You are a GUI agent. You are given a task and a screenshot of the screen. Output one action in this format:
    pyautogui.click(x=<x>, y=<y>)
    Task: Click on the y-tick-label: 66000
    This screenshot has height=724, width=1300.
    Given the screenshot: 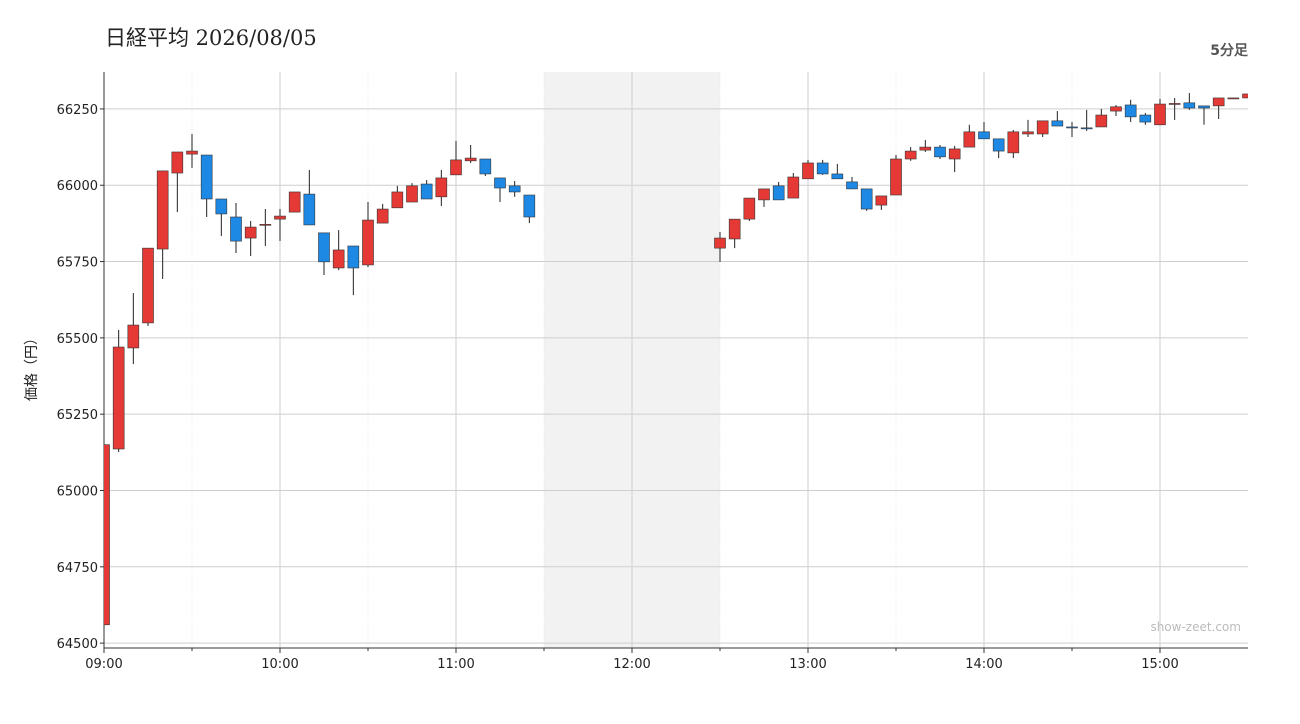 What is the action you would take?
    pyautogui.click(x=77, y=186)
    